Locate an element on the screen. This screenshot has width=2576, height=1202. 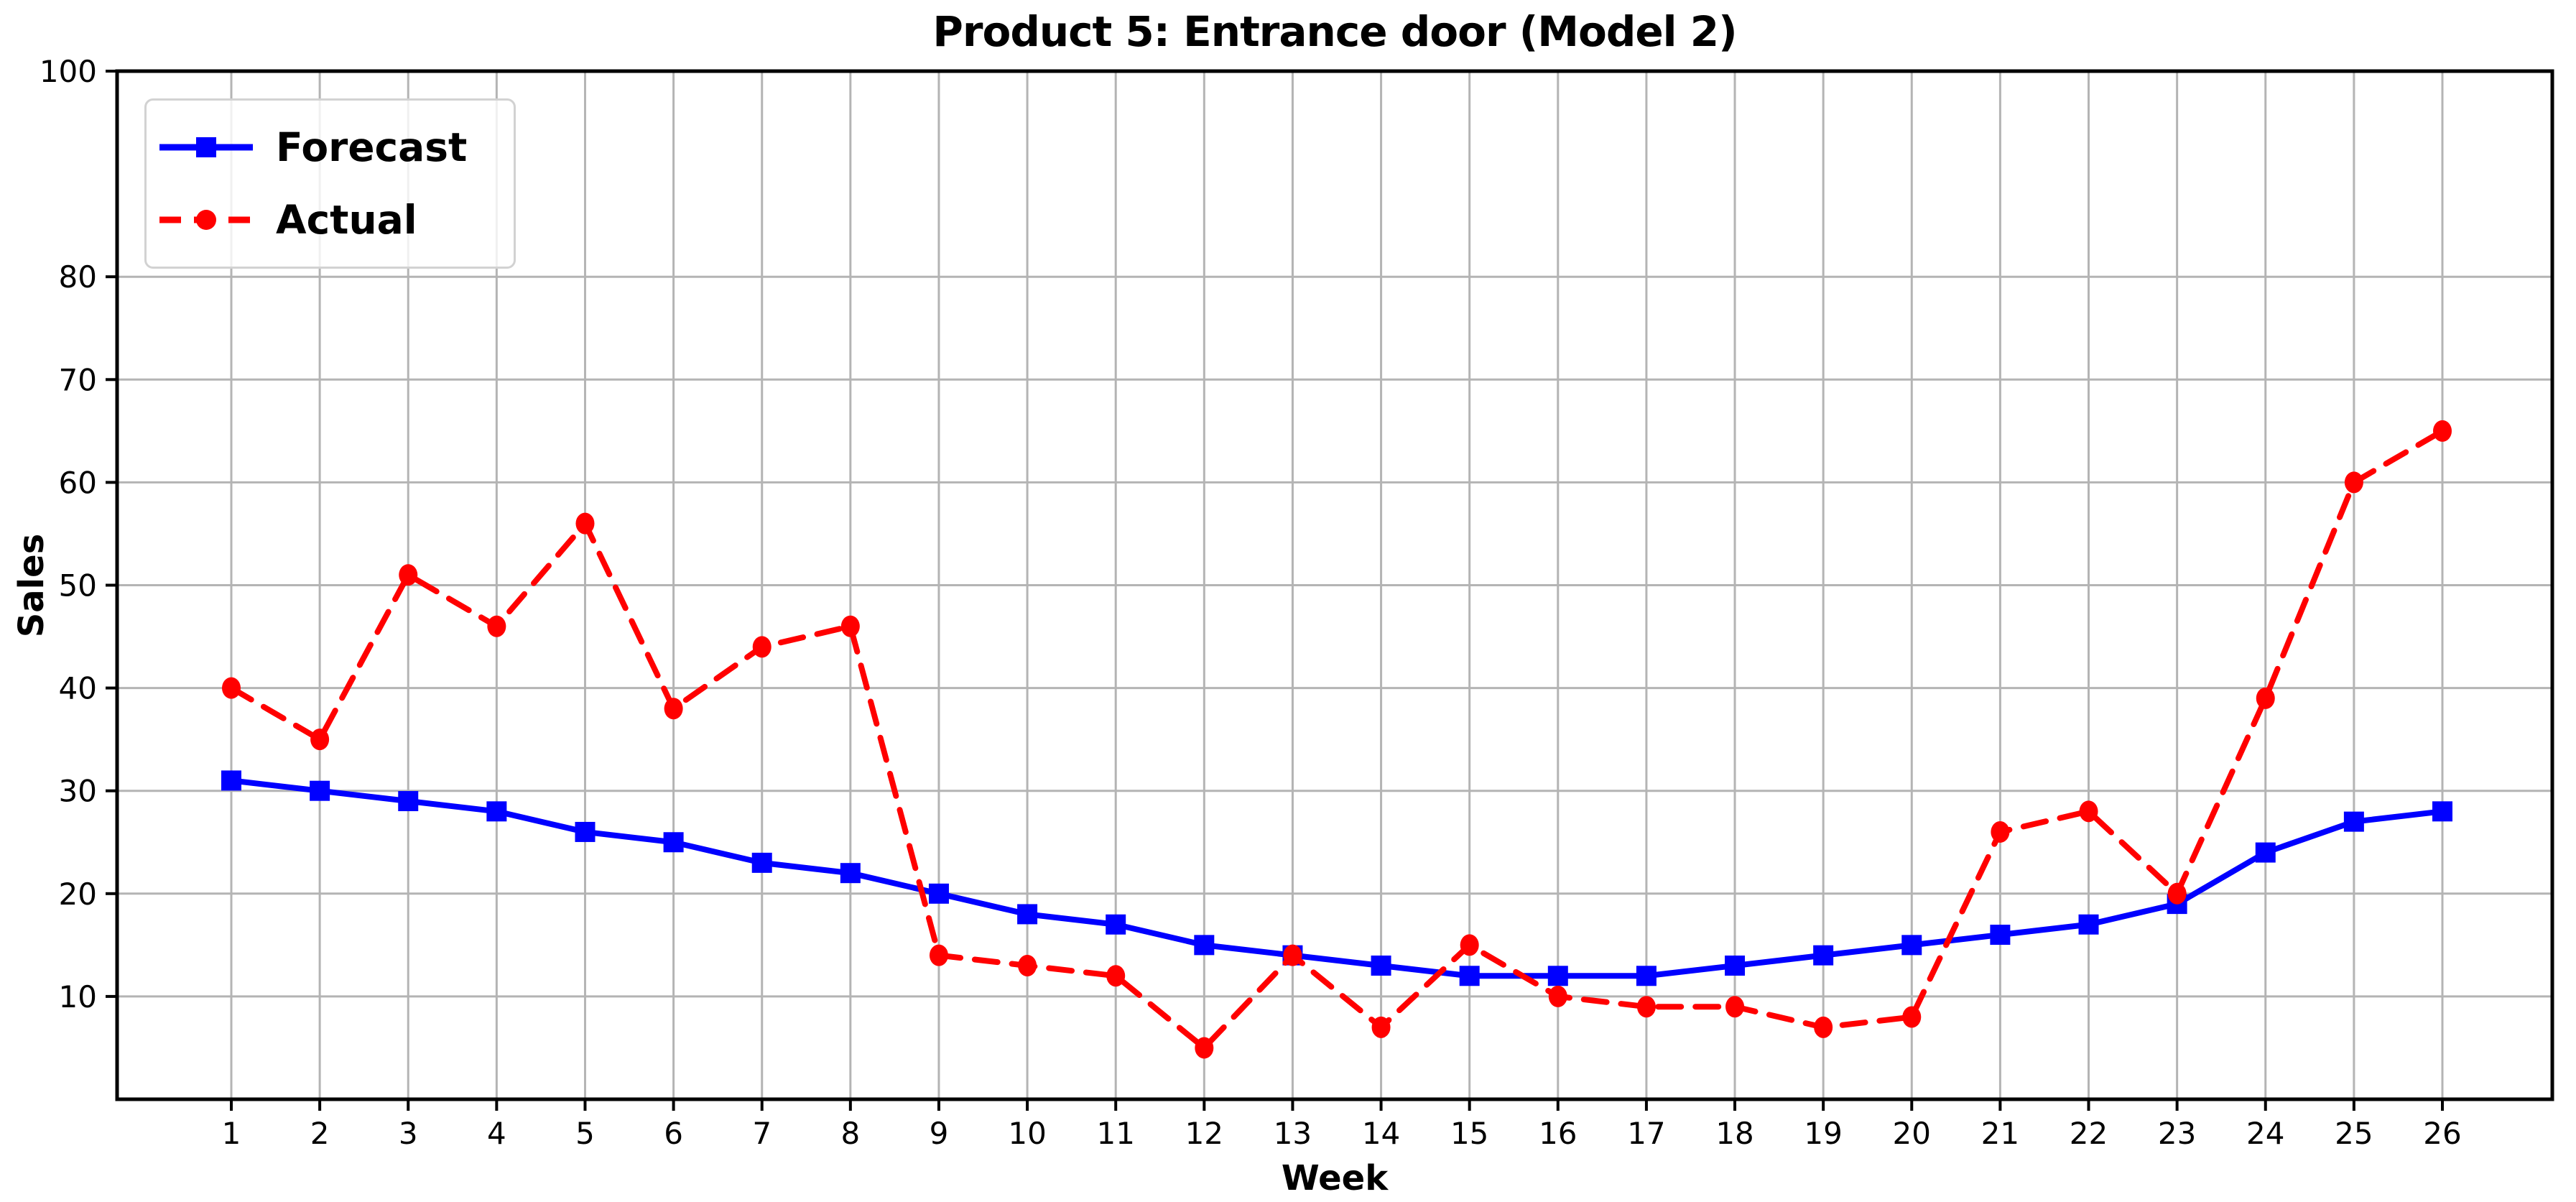
y-tick-label: 40 is located at coordinates (78, 689).